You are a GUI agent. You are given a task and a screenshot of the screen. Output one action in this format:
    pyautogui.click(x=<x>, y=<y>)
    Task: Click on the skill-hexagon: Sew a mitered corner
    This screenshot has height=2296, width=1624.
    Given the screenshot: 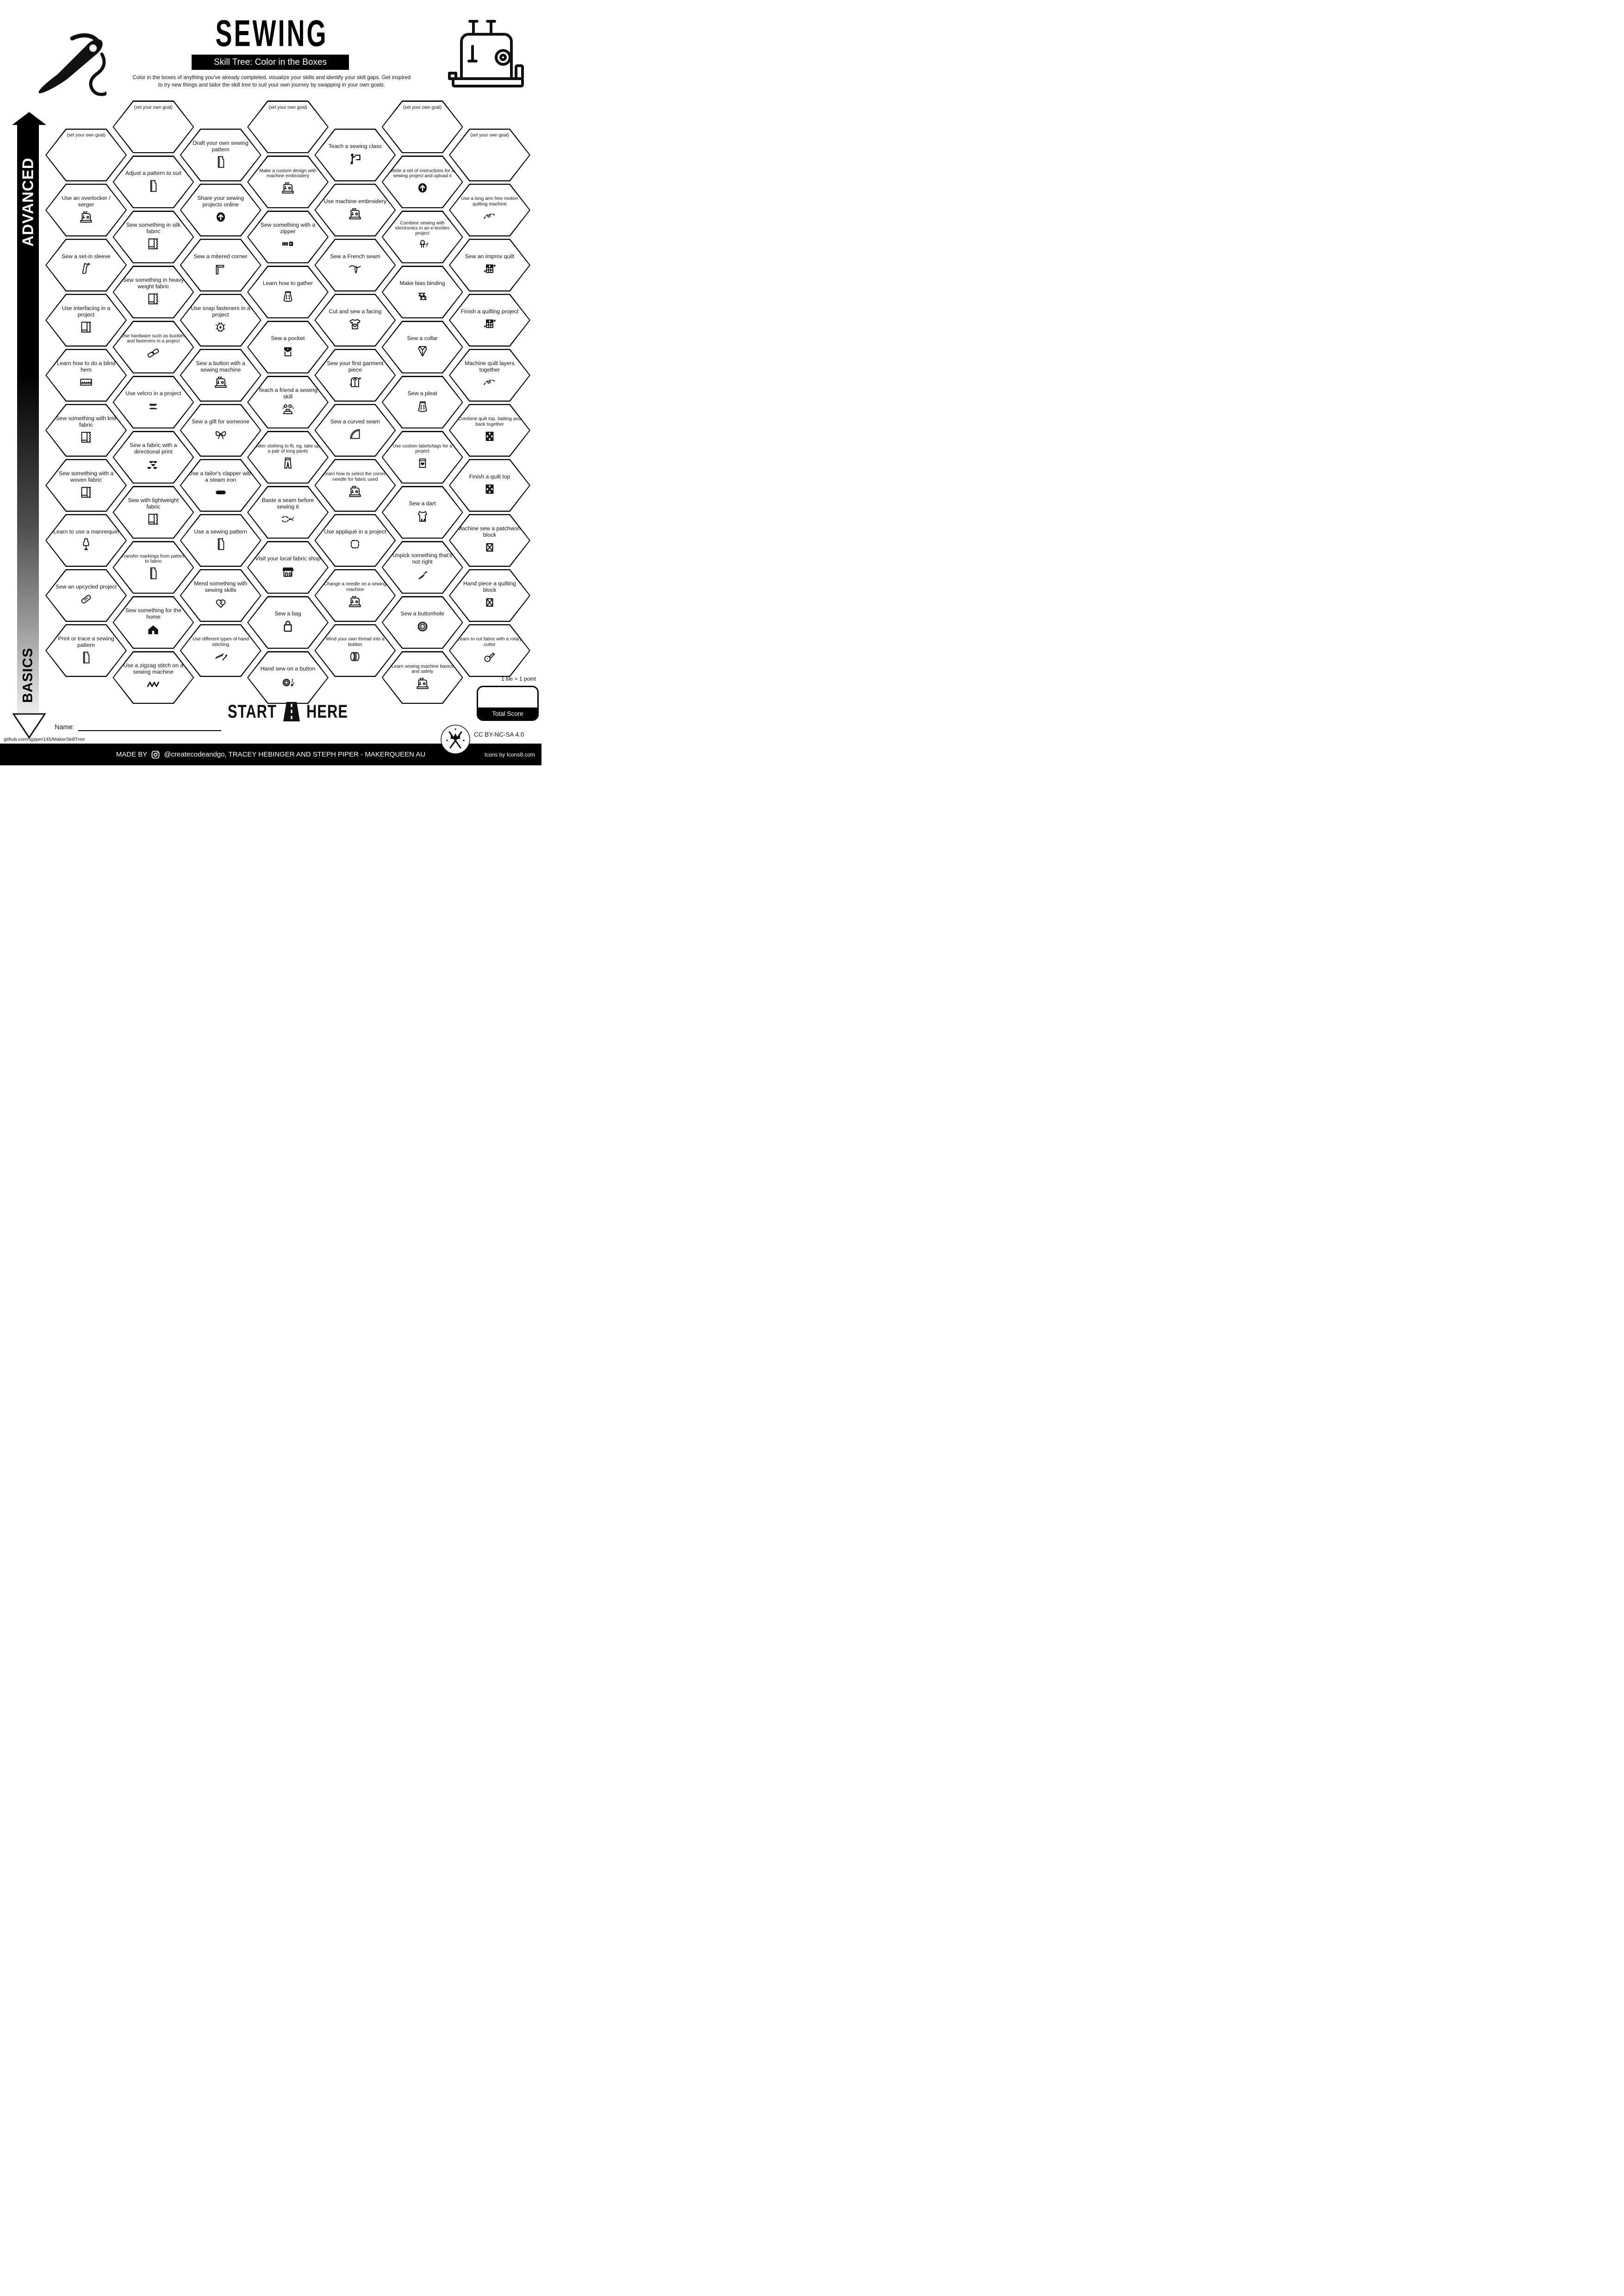 What is the action you would take?
    pyautogui.click(x=220, y=265)
    